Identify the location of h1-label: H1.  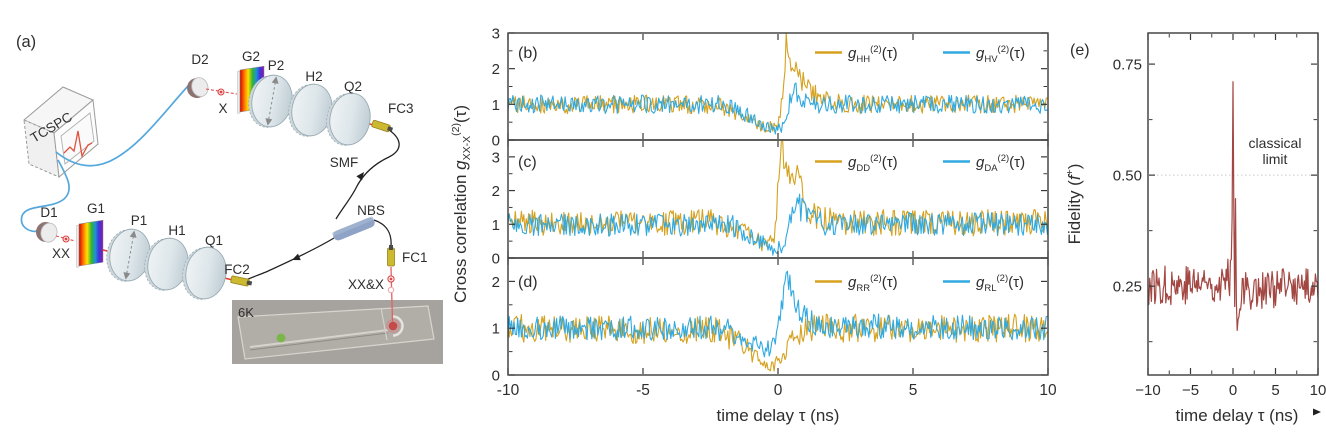
(176, 230).